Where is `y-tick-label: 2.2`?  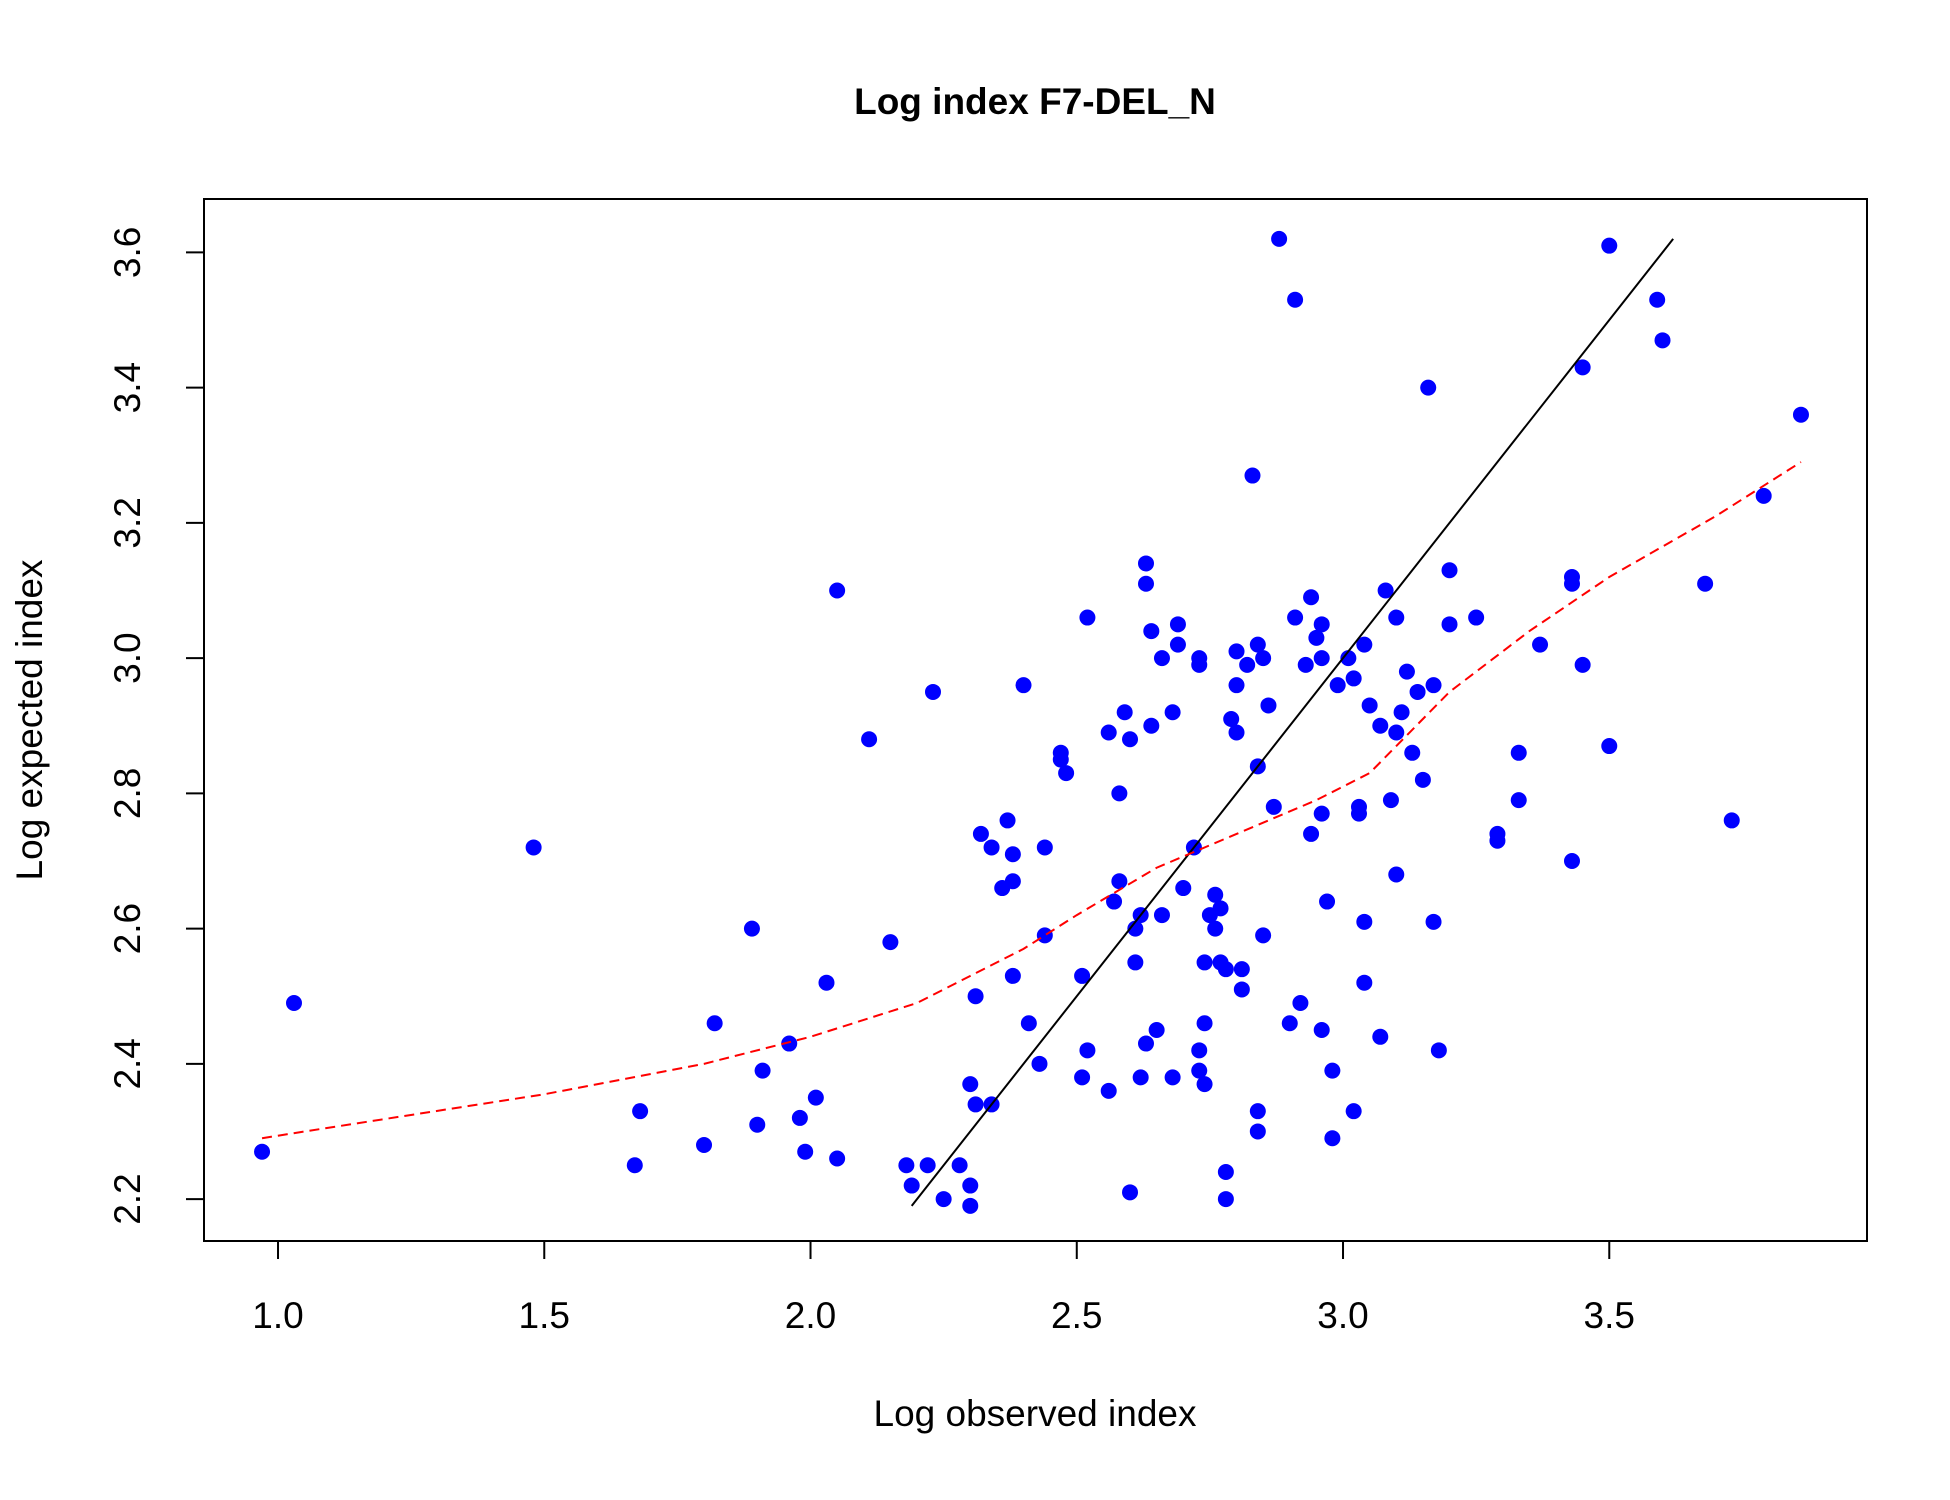
y-tick-label: 2.2 is located at coordinates (127, 1198).